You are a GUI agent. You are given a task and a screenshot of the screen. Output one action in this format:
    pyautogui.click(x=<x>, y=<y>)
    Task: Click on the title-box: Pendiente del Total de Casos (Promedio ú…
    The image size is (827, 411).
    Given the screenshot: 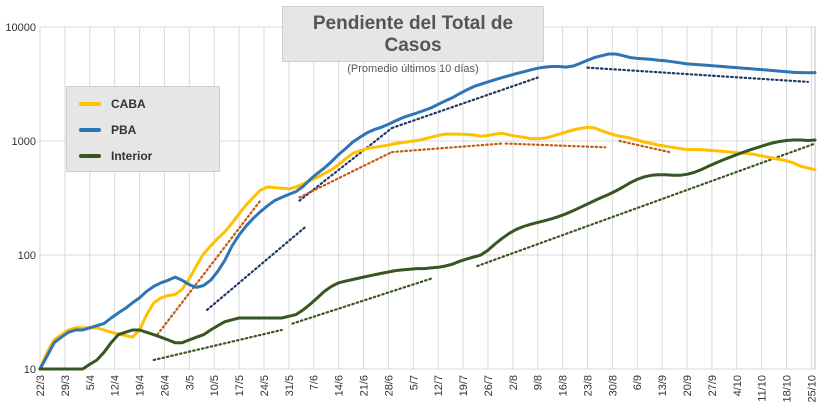 What is the action you would take?
    pyautogui.click(x=413, y=40)
    